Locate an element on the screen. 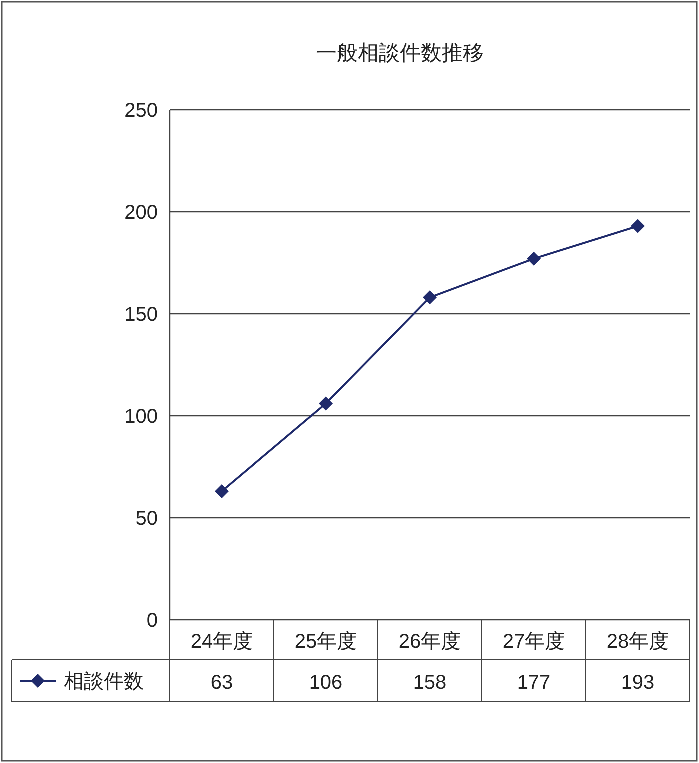  x-tick-label: 26年度 is located at coordinates (430, 642).